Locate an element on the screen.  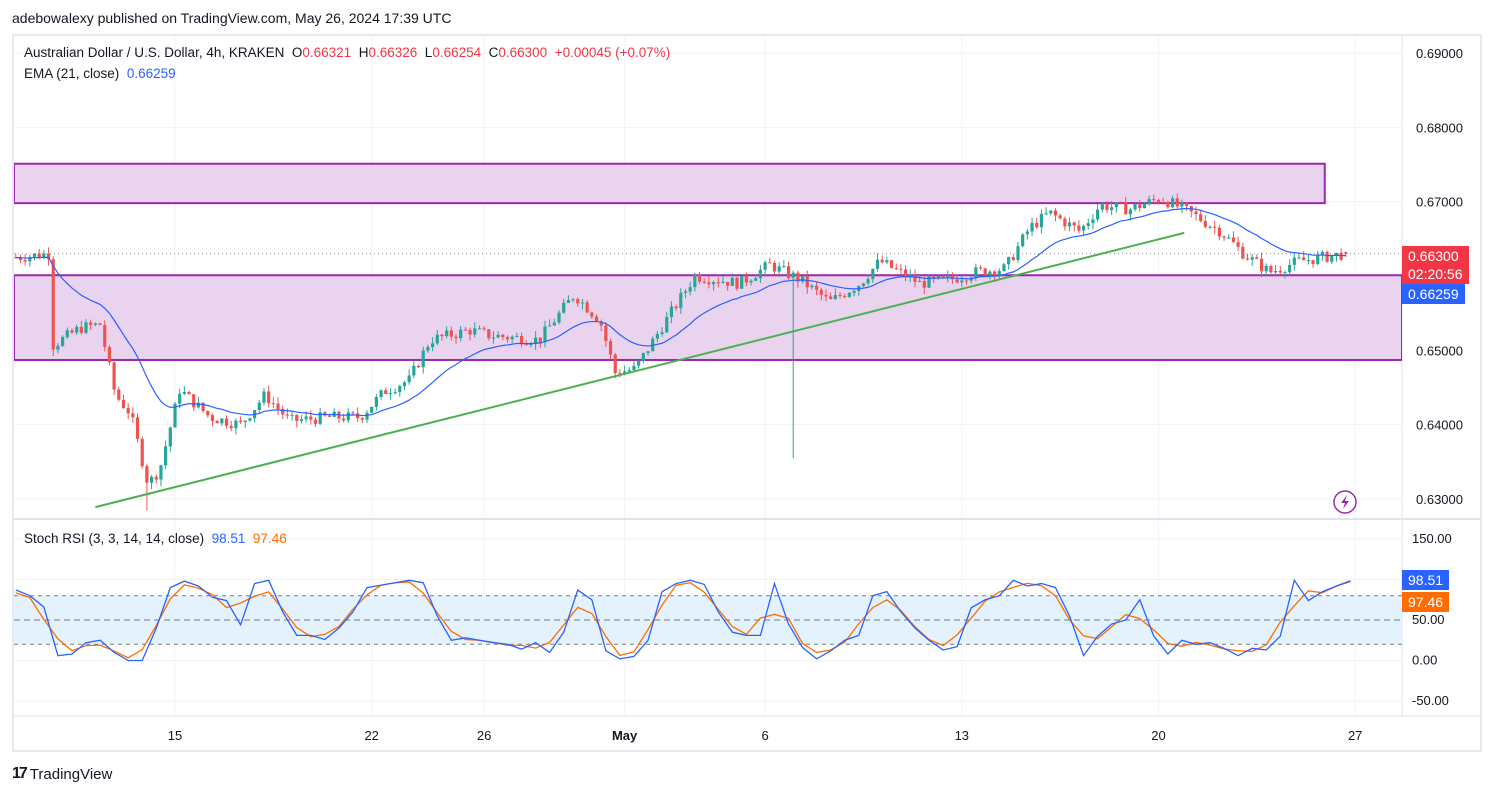
price-tick-label: 0.69000 is located at coordinates (1439, 53).